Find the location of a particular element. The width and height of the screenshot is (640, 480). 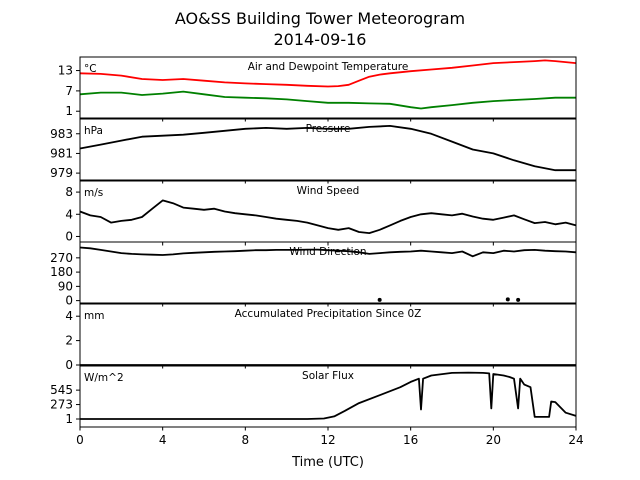

panel-unit: W/m^2 is located at coordinates (104, 378).